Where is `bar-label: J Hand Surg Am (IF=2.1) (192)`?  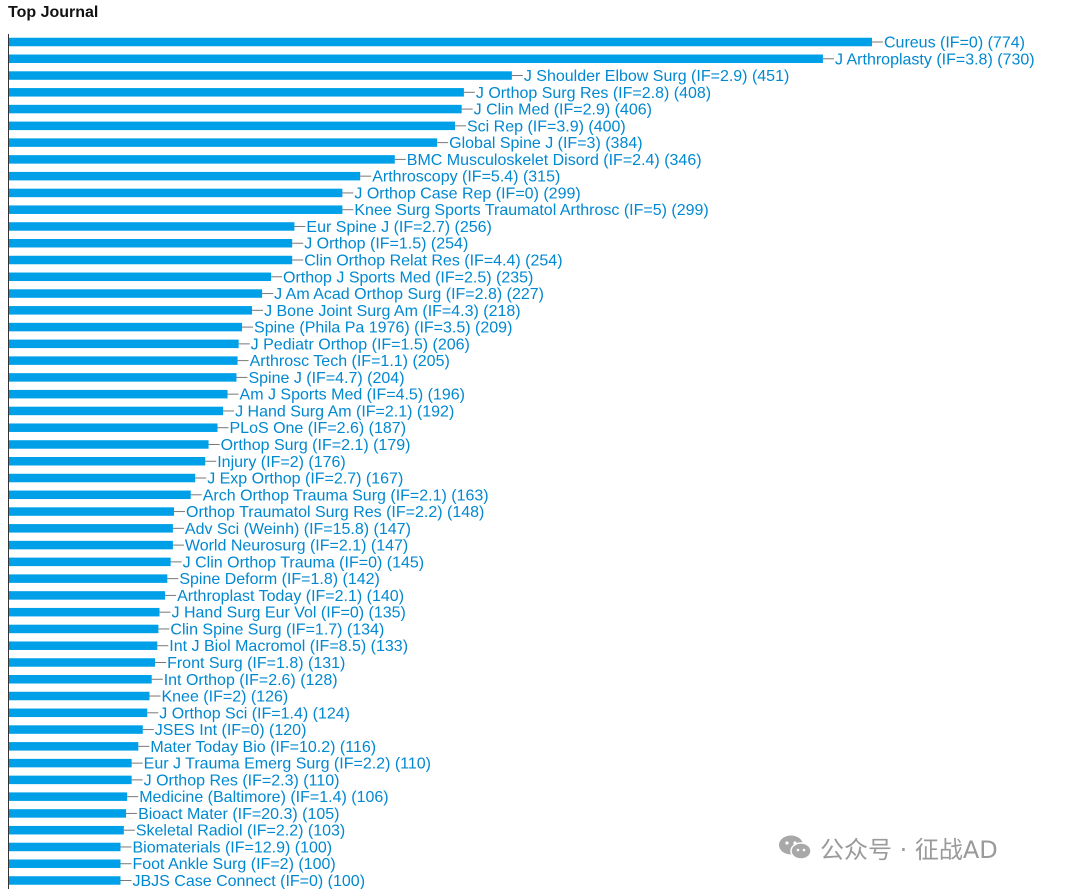
bar-label: J Hand Surg Am (IF=2.1) (192) is located at coordinates (344, 411).